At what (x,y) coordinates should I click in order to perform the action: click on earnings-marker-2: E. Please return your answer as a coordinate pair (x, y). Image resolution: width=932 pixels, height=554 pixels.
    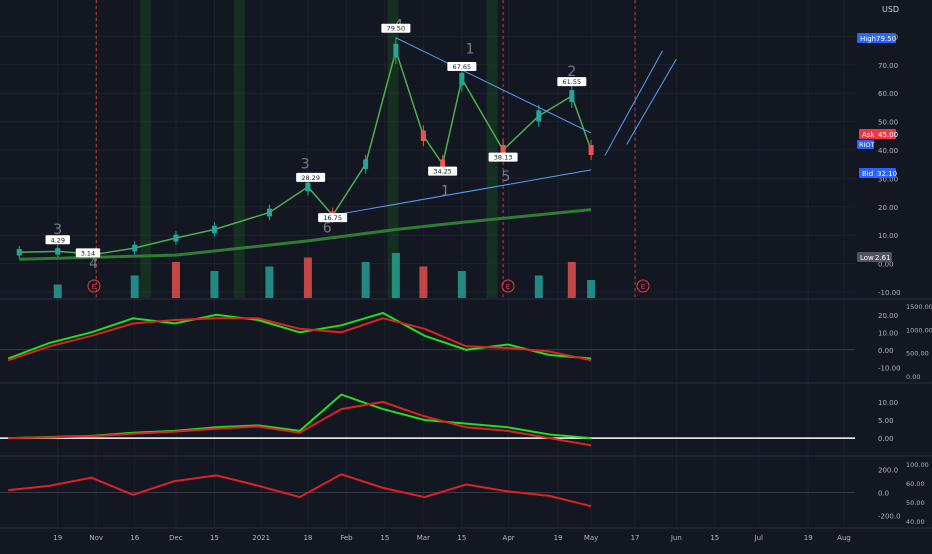
    Looking at the image, I should click on (508, 286).